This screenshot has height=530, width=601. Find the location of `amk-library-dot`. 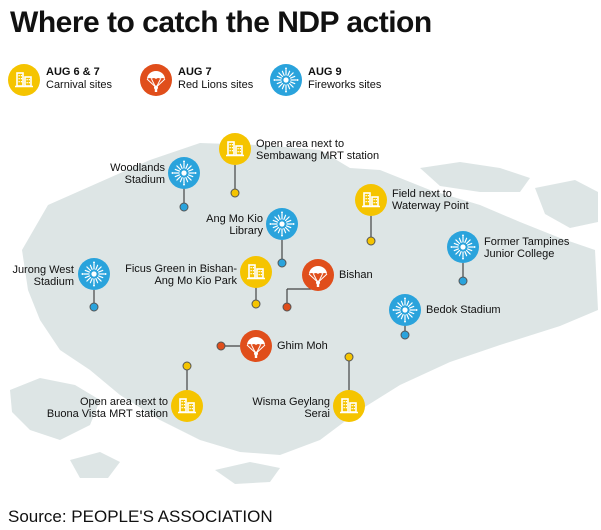

amk-library-dot is located at coordinates (282, 263).